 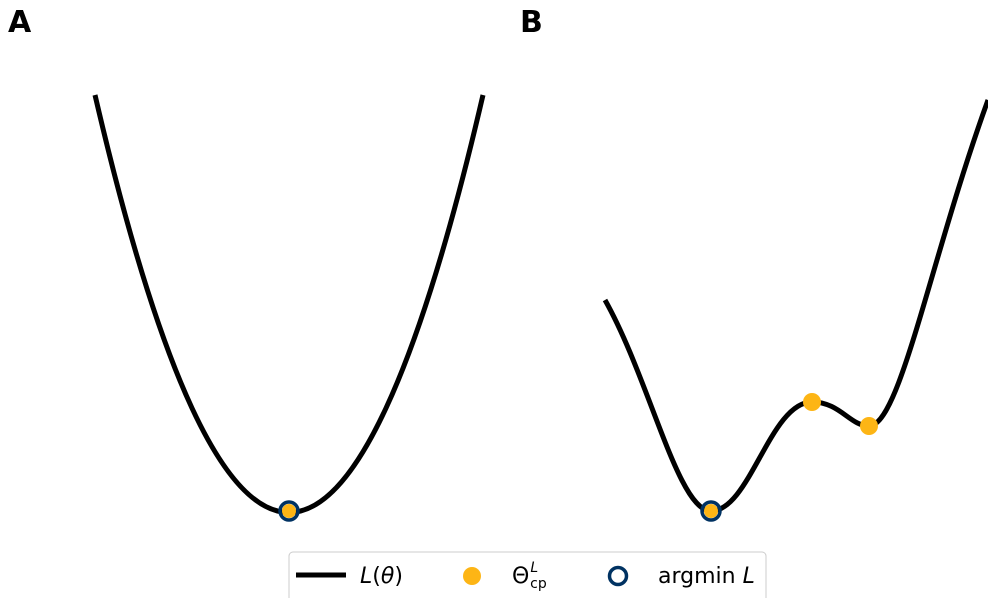 I want to click on critical-point-a, so click(x=289, y=511).